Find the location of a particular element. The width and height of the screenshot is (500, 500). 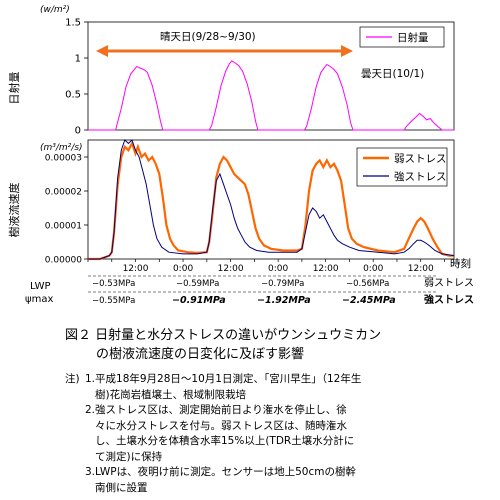

note-line-1: 樹)花崗岩植壌土、根域制限栽培 is located at coordinates (171, 394).